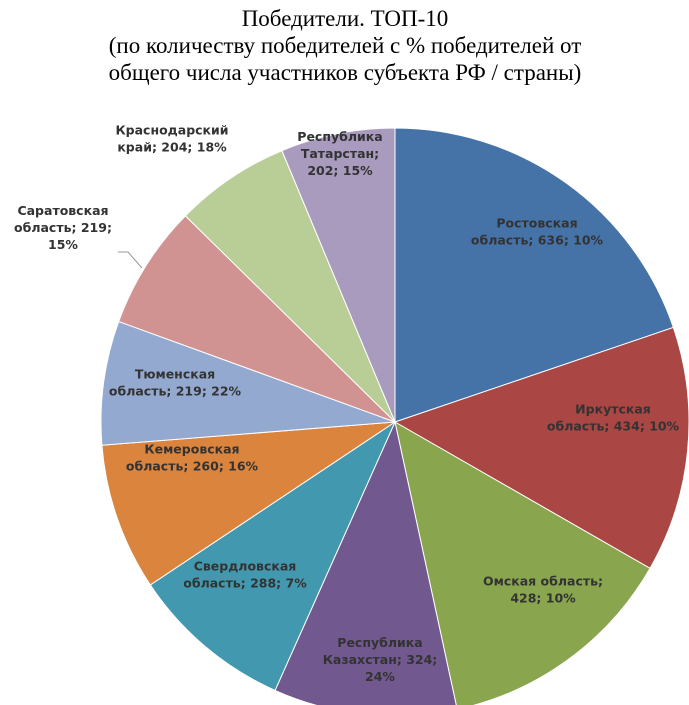 The image size is (689, 705). I want to click on data-label: Иркутская область; 434; 10%, so click(613, 418).